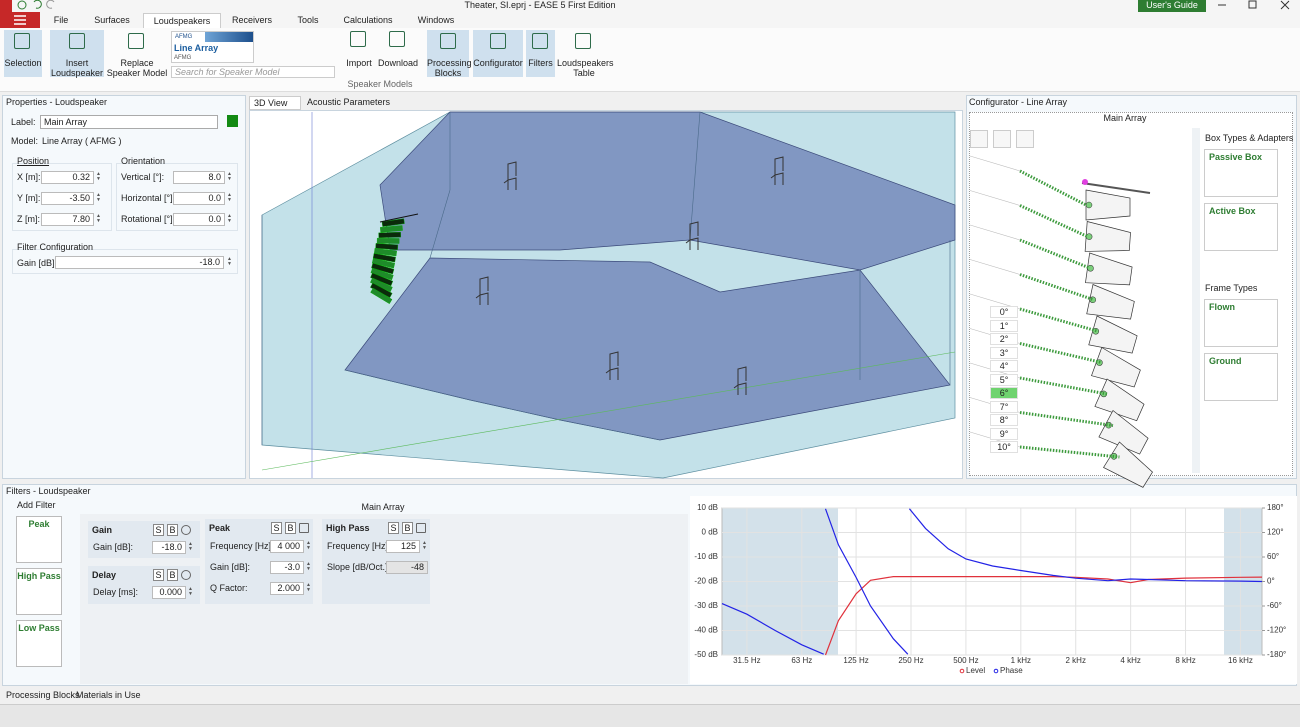  What do you see at coordinates (387, 247) in the screenshot?
I see `array-box-3d` at bounding box center [387, 247].